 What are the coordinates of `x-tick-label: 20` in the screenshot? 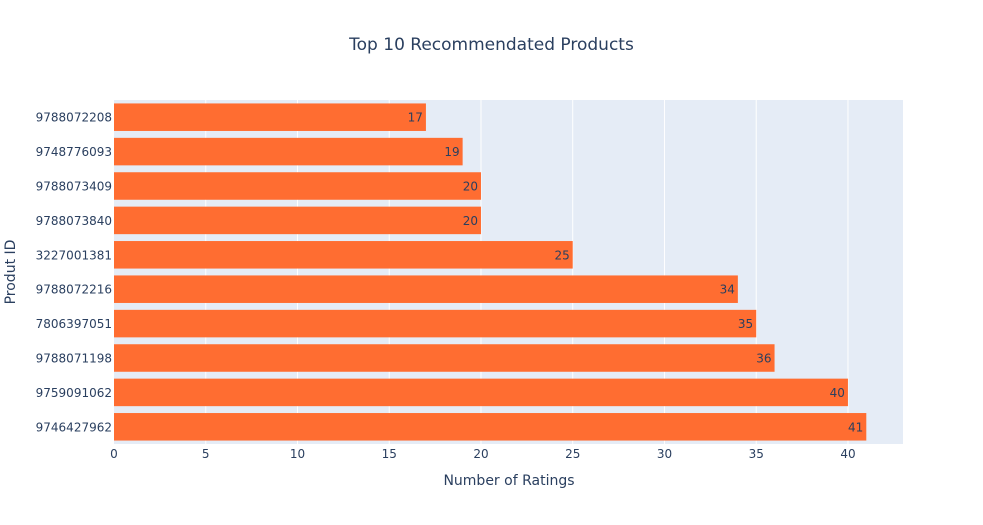 It's located at (480, 454).